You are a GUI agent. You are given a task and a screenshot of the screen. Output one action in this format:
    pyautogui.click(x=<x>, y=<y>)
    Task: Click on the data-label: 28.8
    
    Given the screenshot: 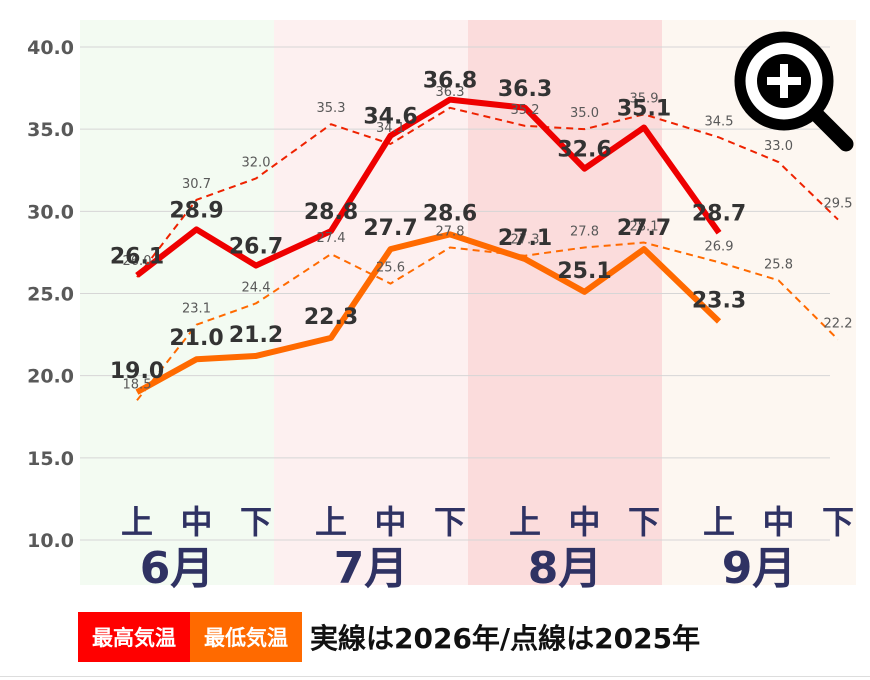 What is the action you would take?
    pyautogui.click(x=331, y=212)
    